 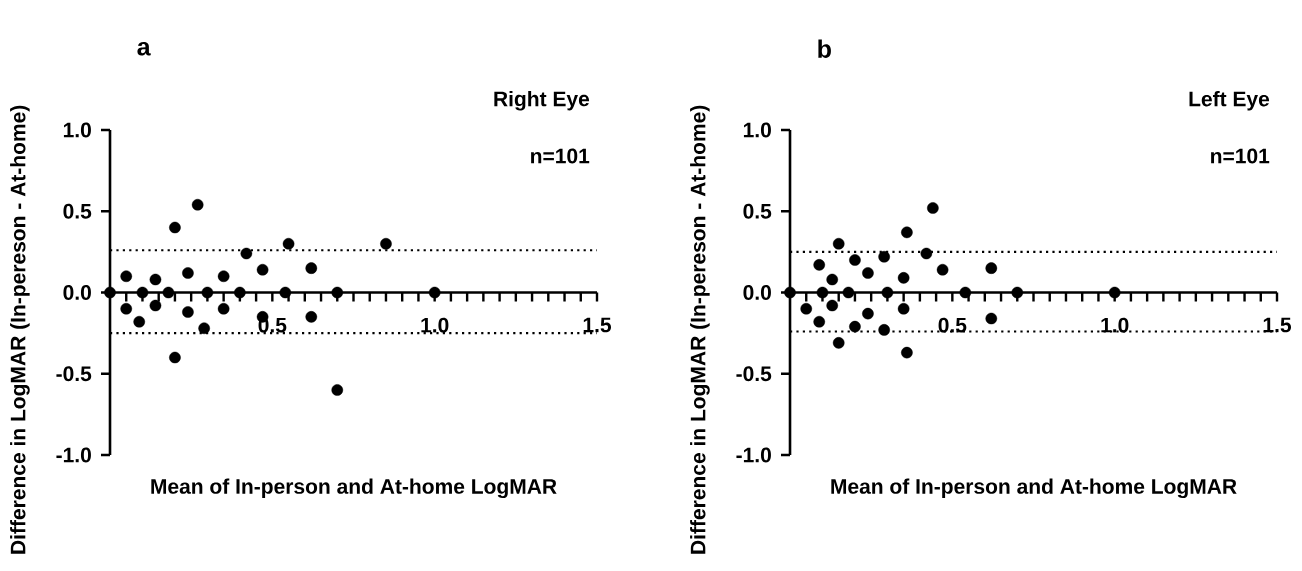 I want to click on x-tick-label: 0.5, so click(x=952, y=325).